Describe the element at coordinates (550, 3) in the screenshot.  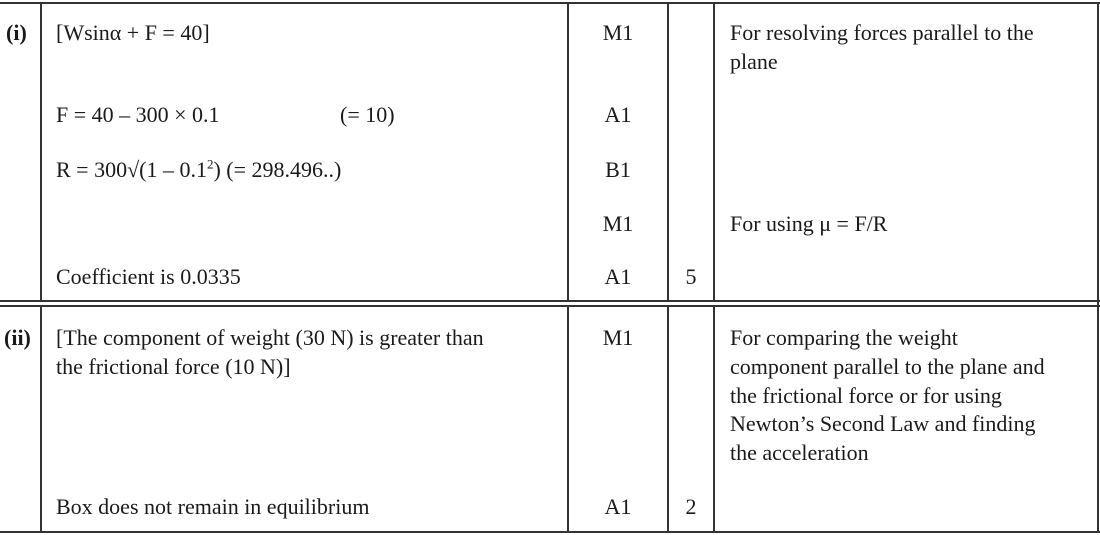
I see `table-border-top` at that location.